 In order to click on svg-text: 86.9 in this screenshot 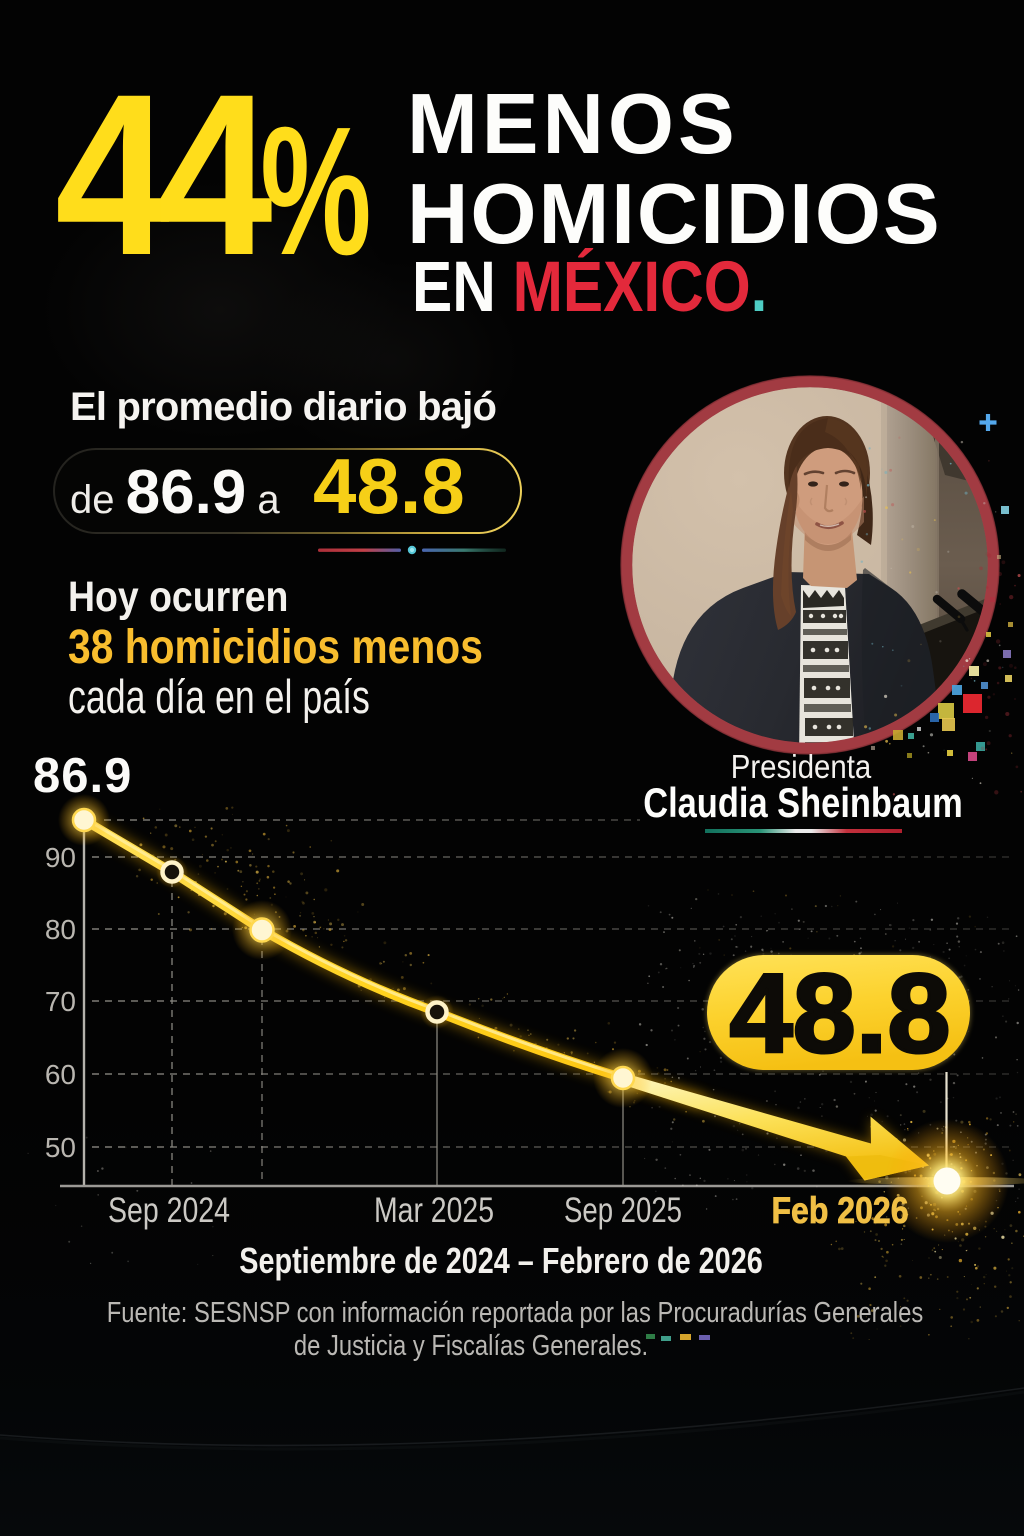, I will do `click(82, 776)`.